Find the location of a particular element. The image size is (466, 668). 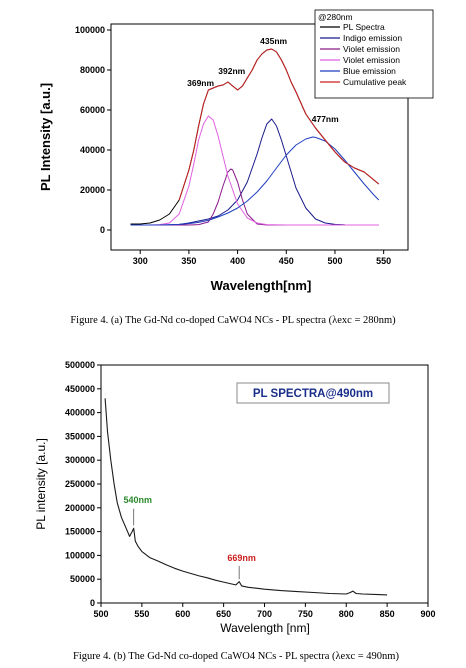

y-tick-label: 250000 is located at coordinates (80, 484).